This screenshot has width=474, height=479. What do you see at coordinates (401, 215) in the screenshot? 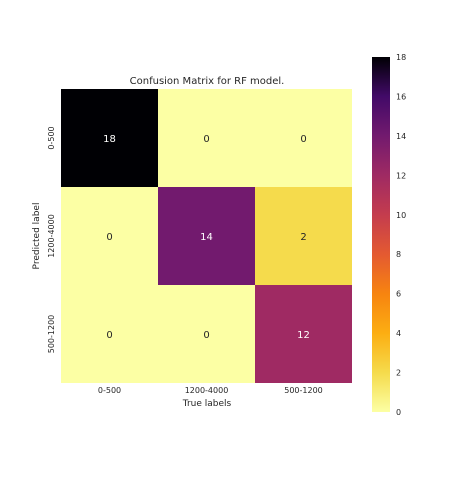
I see `colorbar-tick-label: 10` at bounding box center [401, 215].